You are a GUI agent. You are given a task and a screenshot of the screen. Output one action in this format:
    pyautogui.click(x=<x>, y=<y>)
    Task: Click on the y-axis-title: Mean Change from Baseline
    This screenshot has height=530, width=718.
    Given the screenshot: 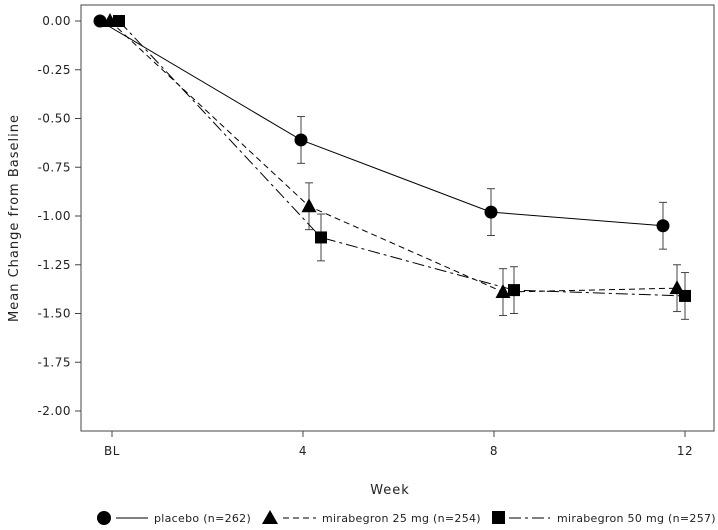 What is the action you would take?
    pyautogui.click(x=14, y=218)
    